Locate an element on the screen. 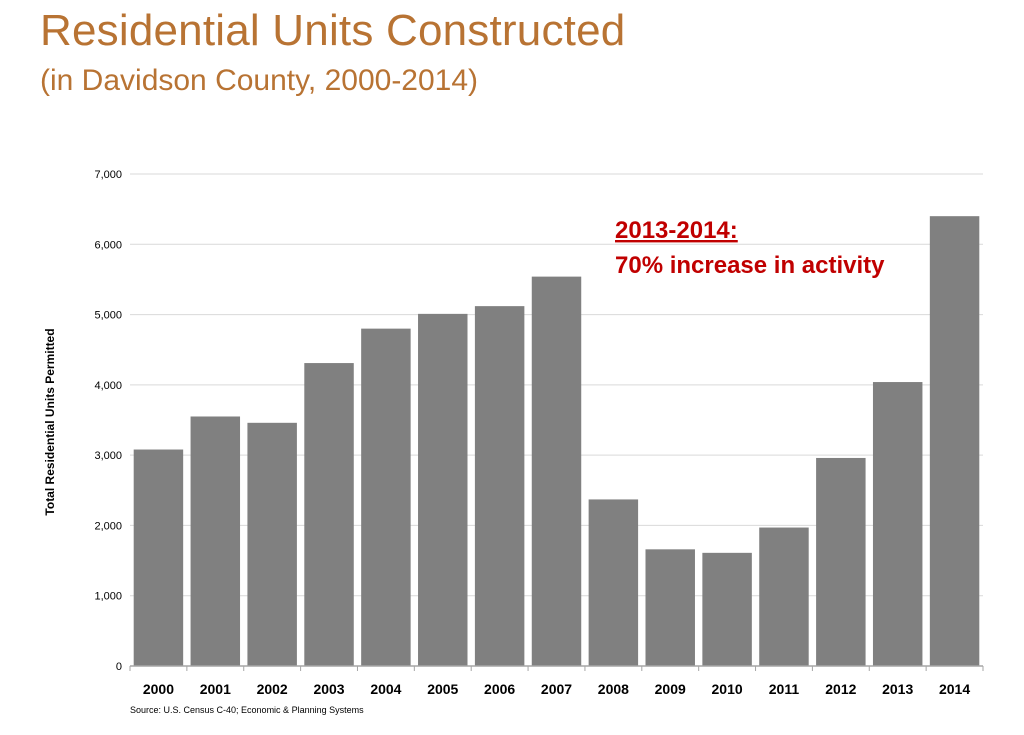 This screenshot has width=1024, height=735. slide-title: Residential Units Constructed is located at coordinates (333, 30).